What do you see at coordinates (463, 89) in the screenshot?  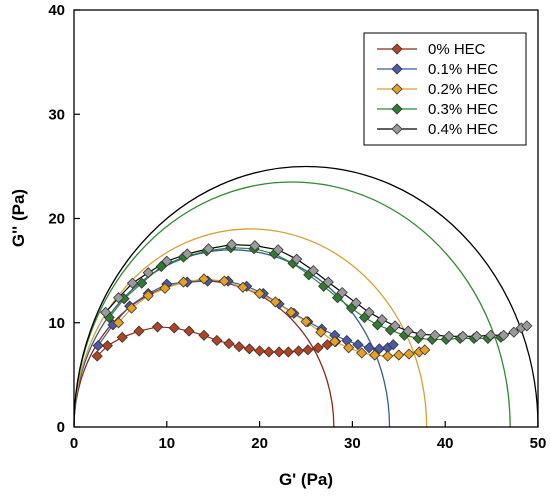 I see `legend-label: 0.2% HEC` at bounding box center [463, 89].